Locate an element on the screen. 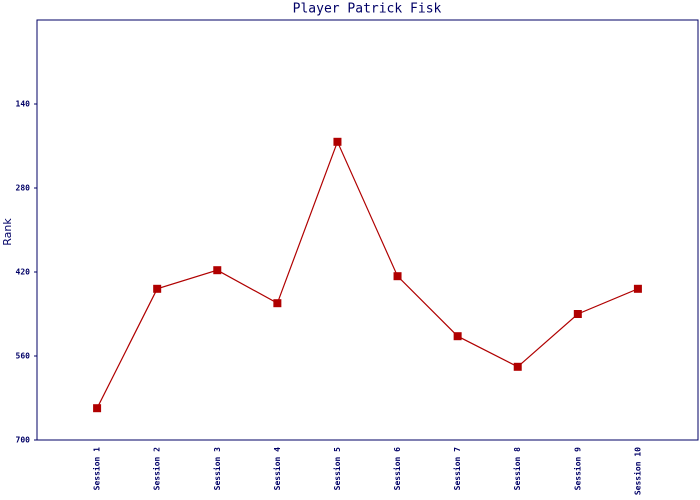 The height and width of the screenshot is (500, 700). y-tick-label: 420 is located at coordinates (23, 272).